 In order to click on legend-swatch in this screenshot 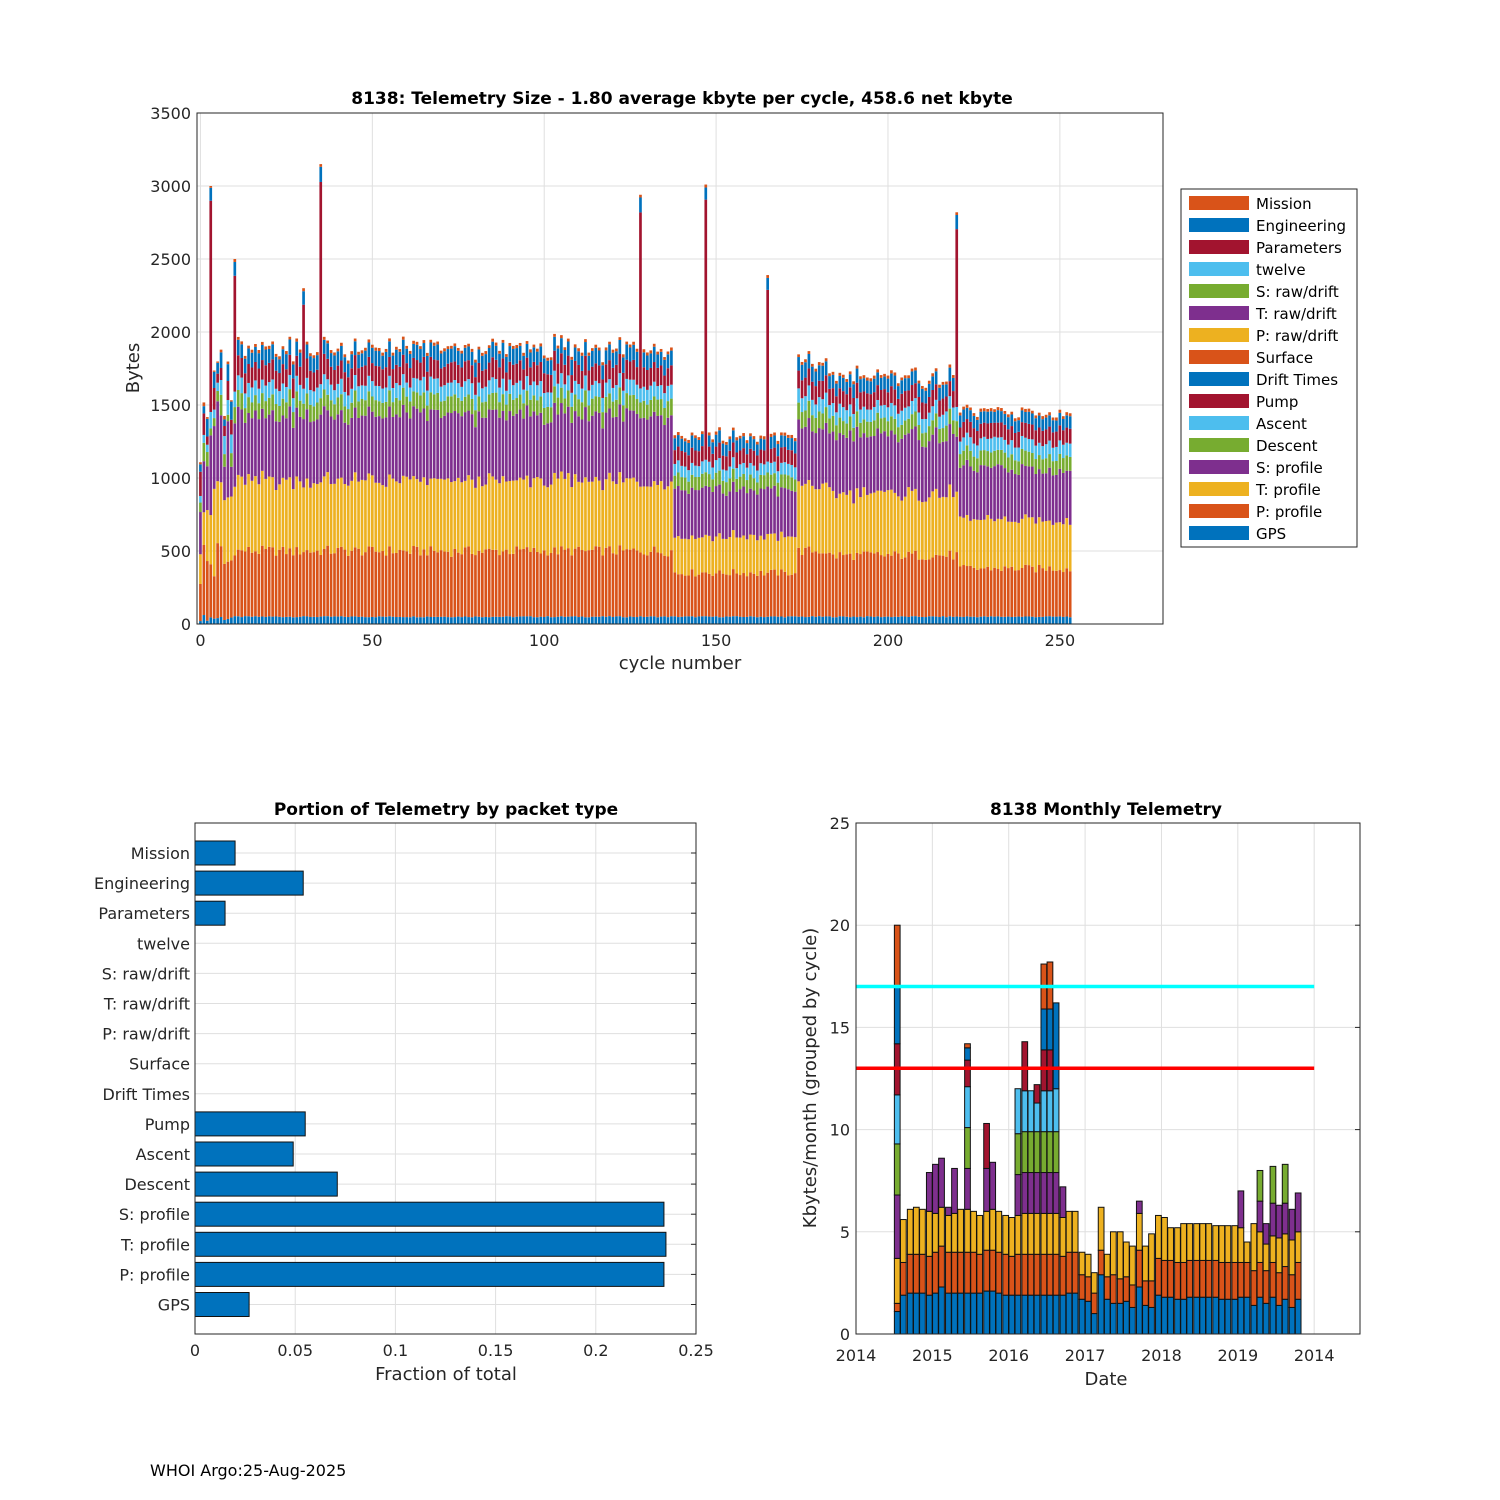, I will do `click(1219, 533)`.